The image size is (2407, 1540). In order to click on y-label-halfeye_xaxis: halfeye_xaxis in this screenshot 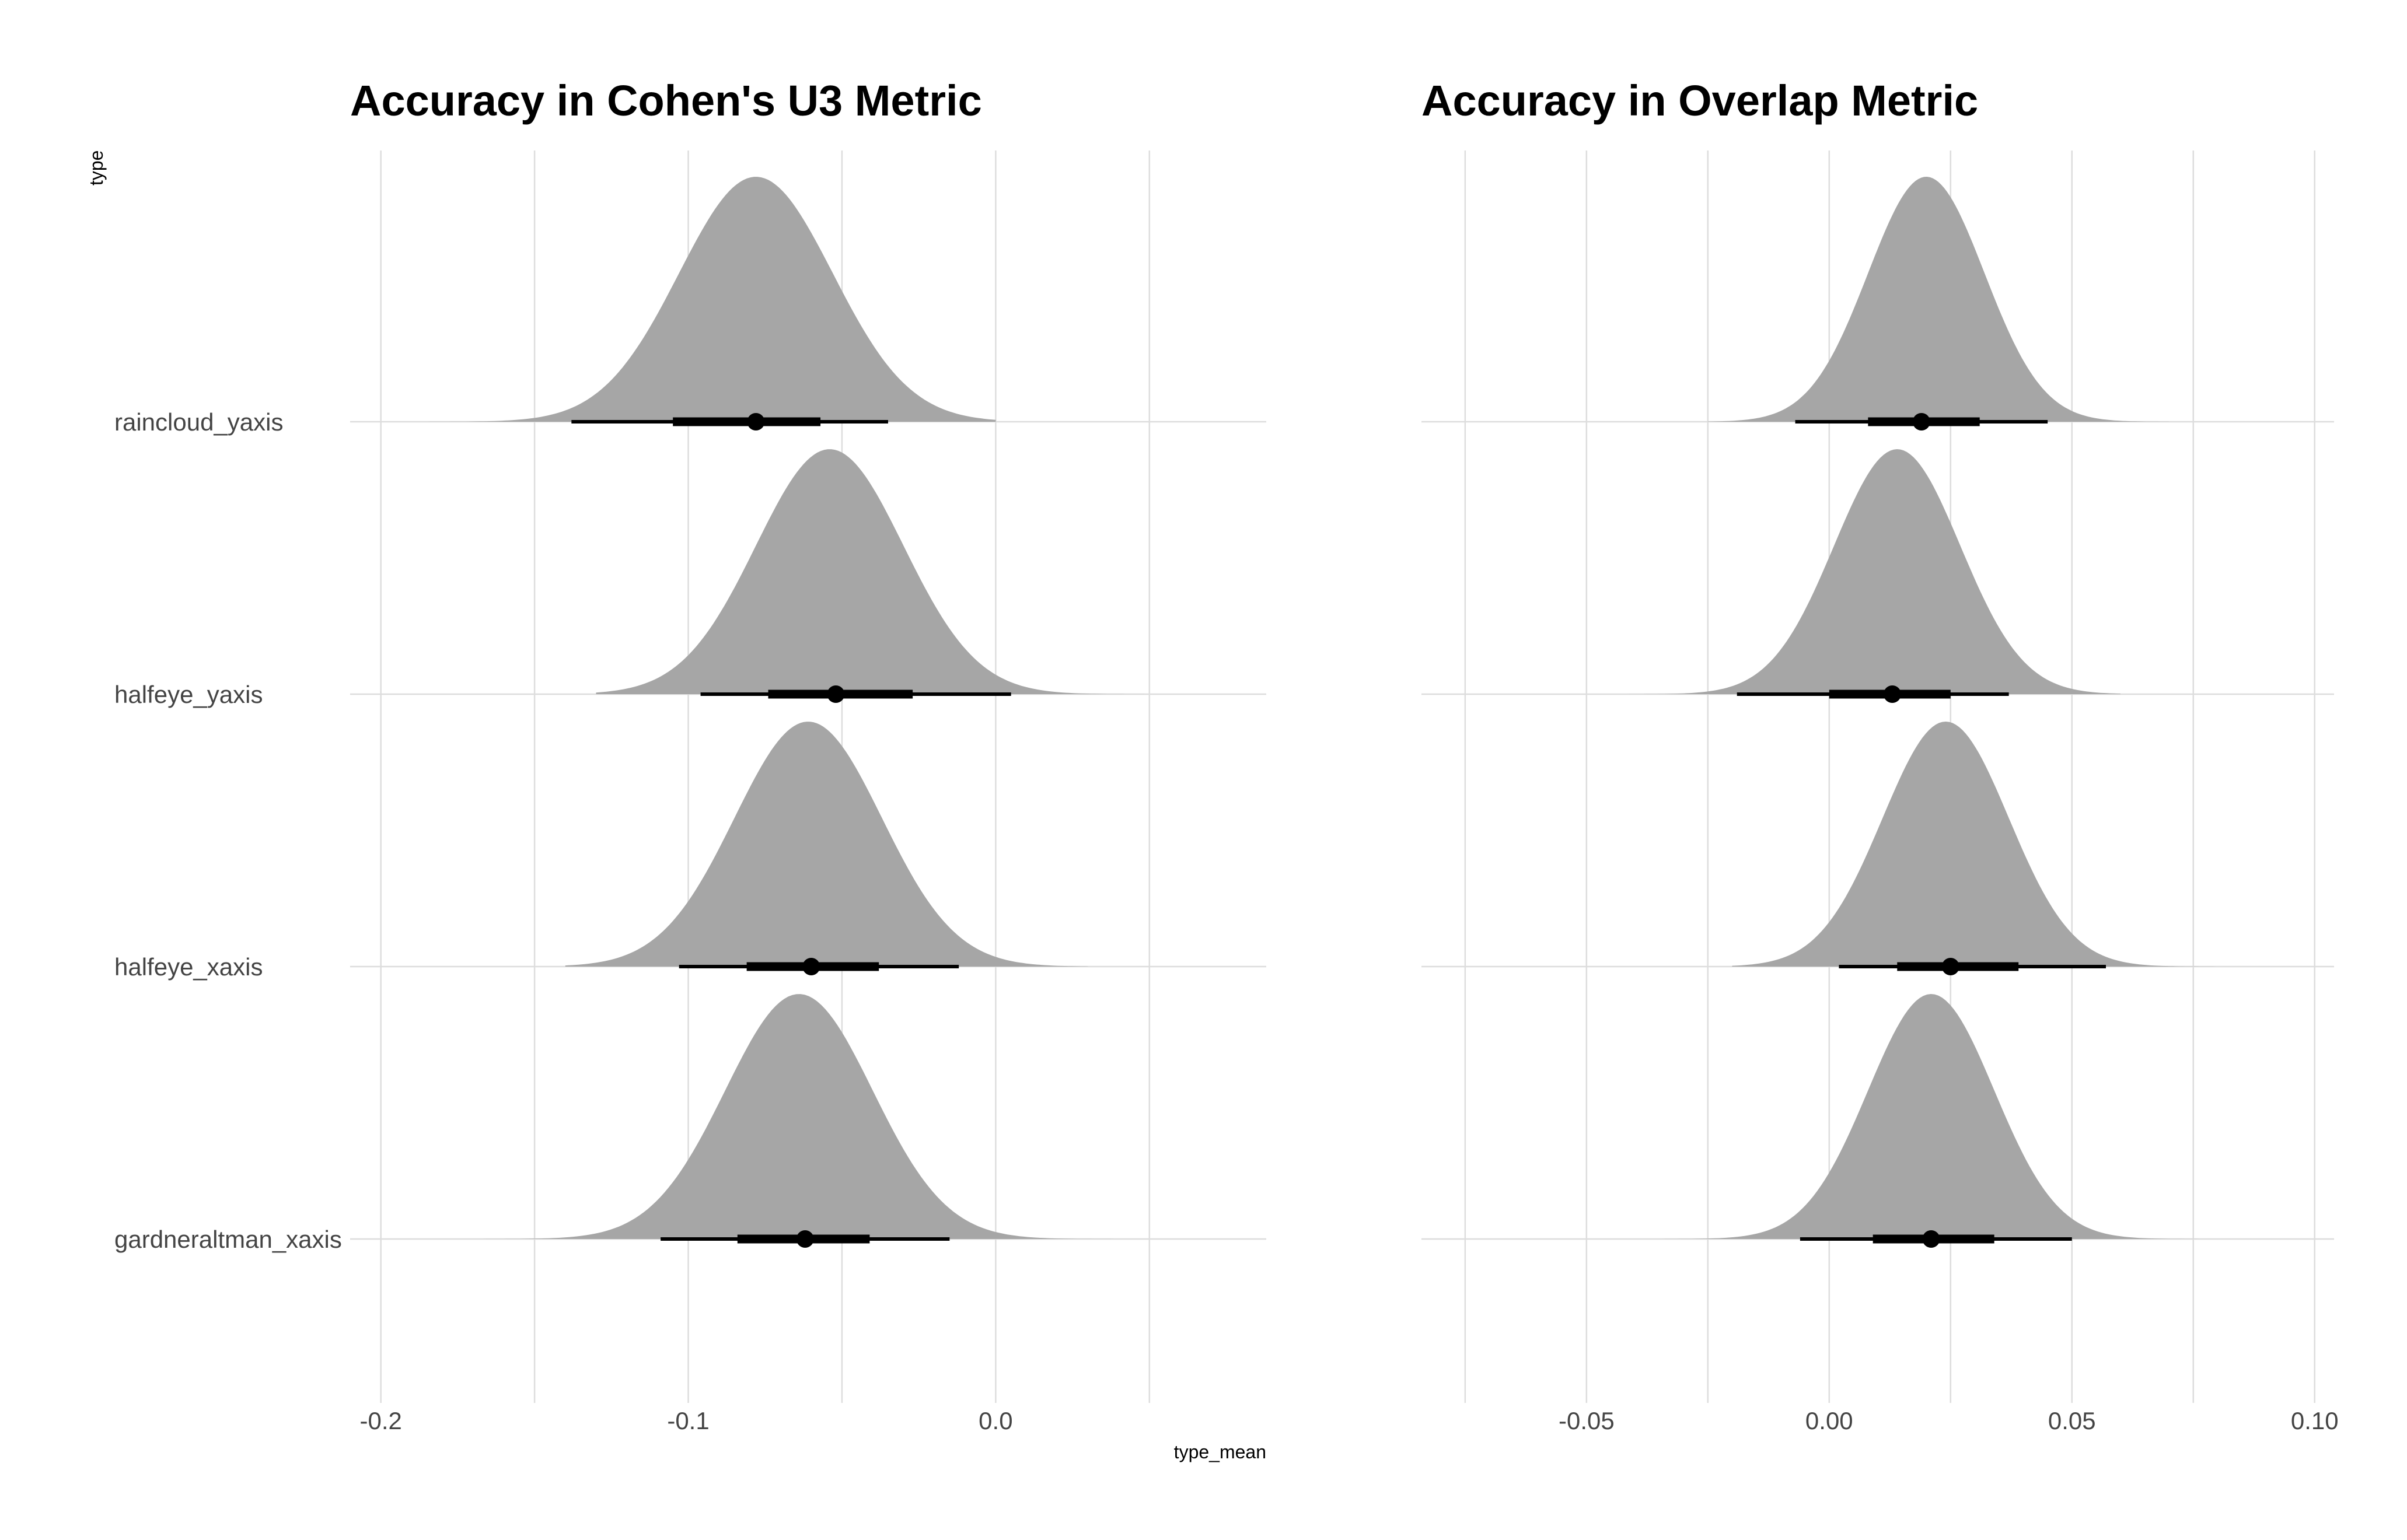, I will do `click(188, 967)`.